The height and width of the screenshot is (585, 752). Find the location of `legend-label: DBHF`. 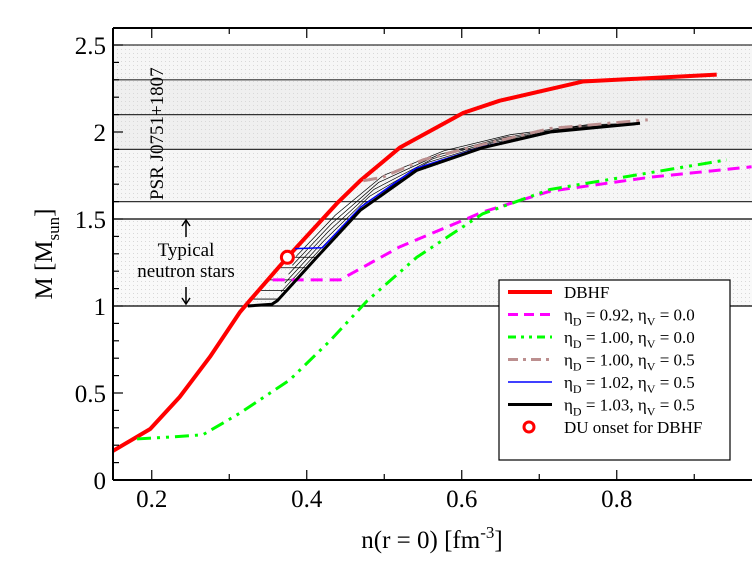

legend-label: DBHF is located at coordinates (586, 292).